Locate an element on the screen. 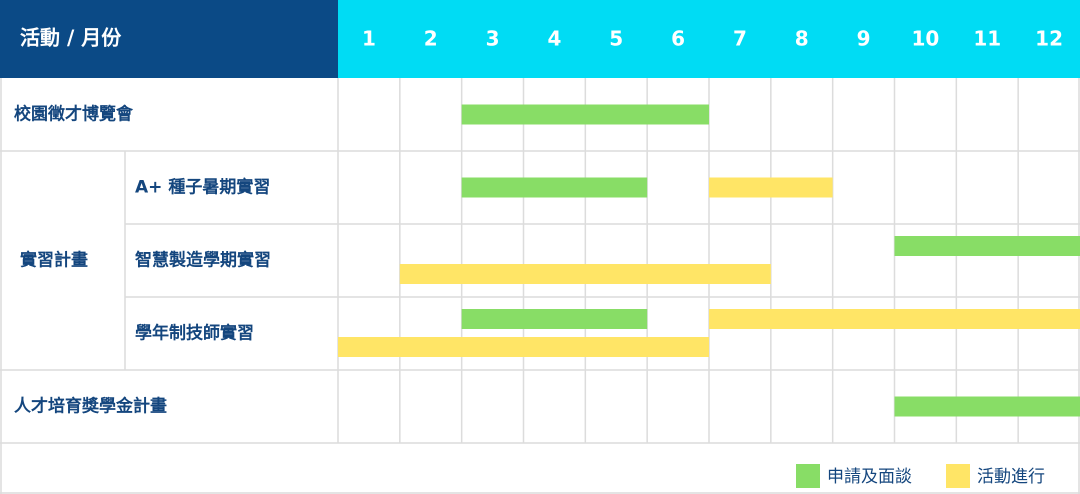  month-label: 12 is located at coordinates (1049, 39).